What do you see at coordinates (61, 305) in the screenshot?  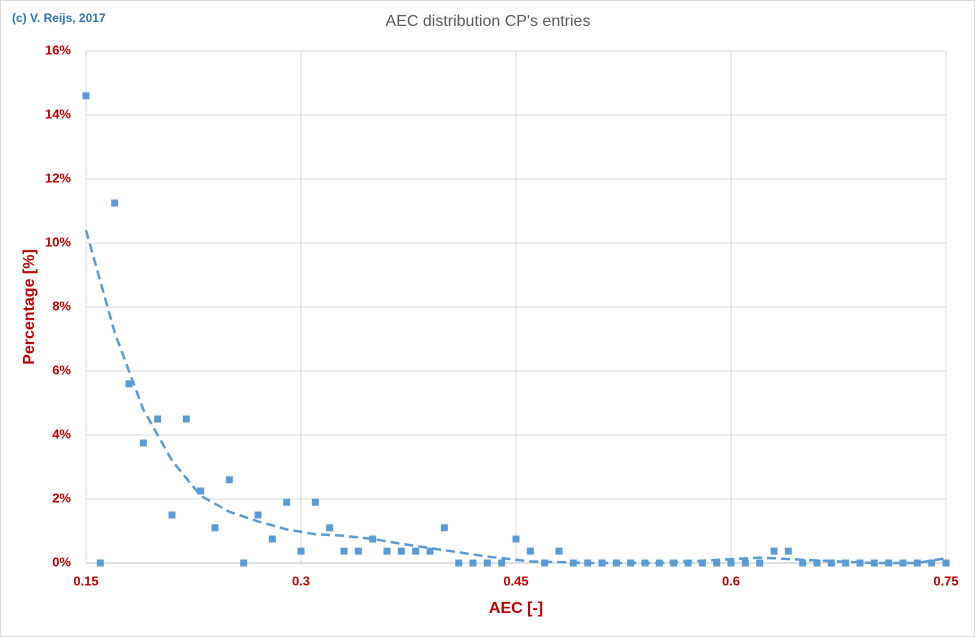 I see `y-tick-label: 8%` at bounding box center [61, 305].